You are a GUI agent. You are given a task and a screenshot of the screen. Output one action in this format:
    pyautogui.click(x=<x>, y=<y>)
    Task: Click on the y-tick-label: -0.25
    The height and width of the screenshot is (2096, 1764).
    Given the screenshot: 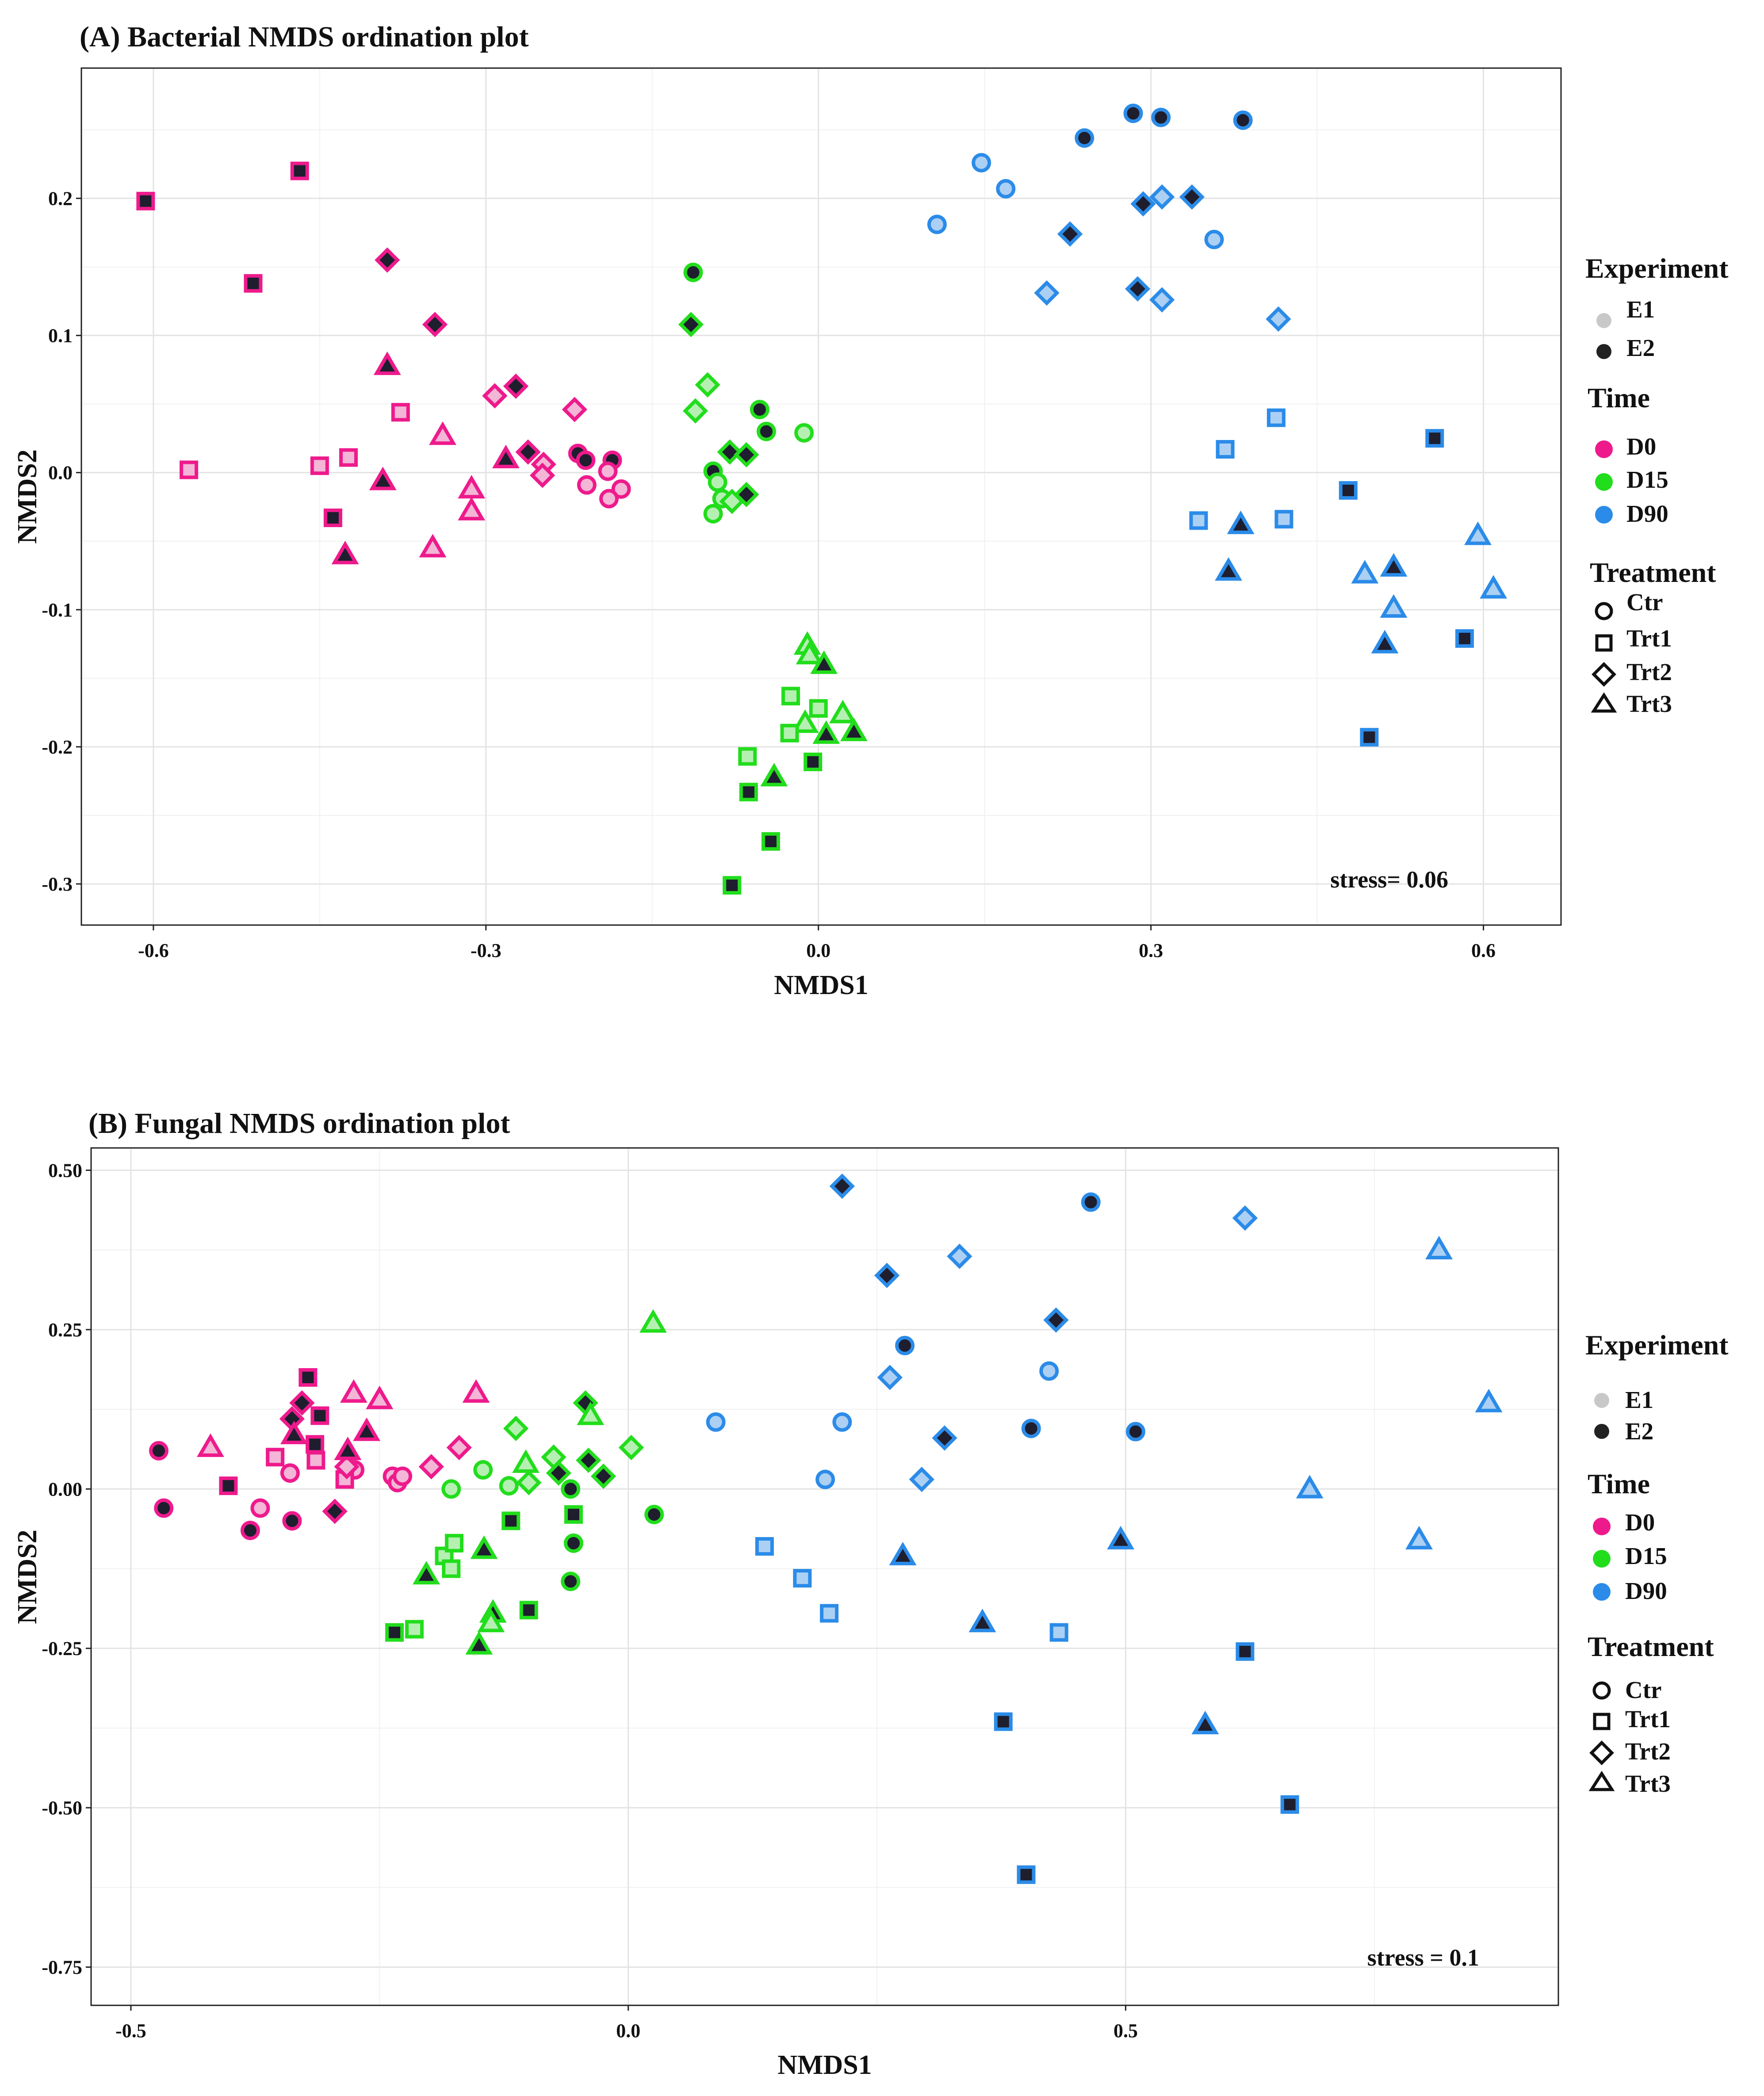 What is the action you would take?
    pyautogui.click(x=62, y=1649)
    